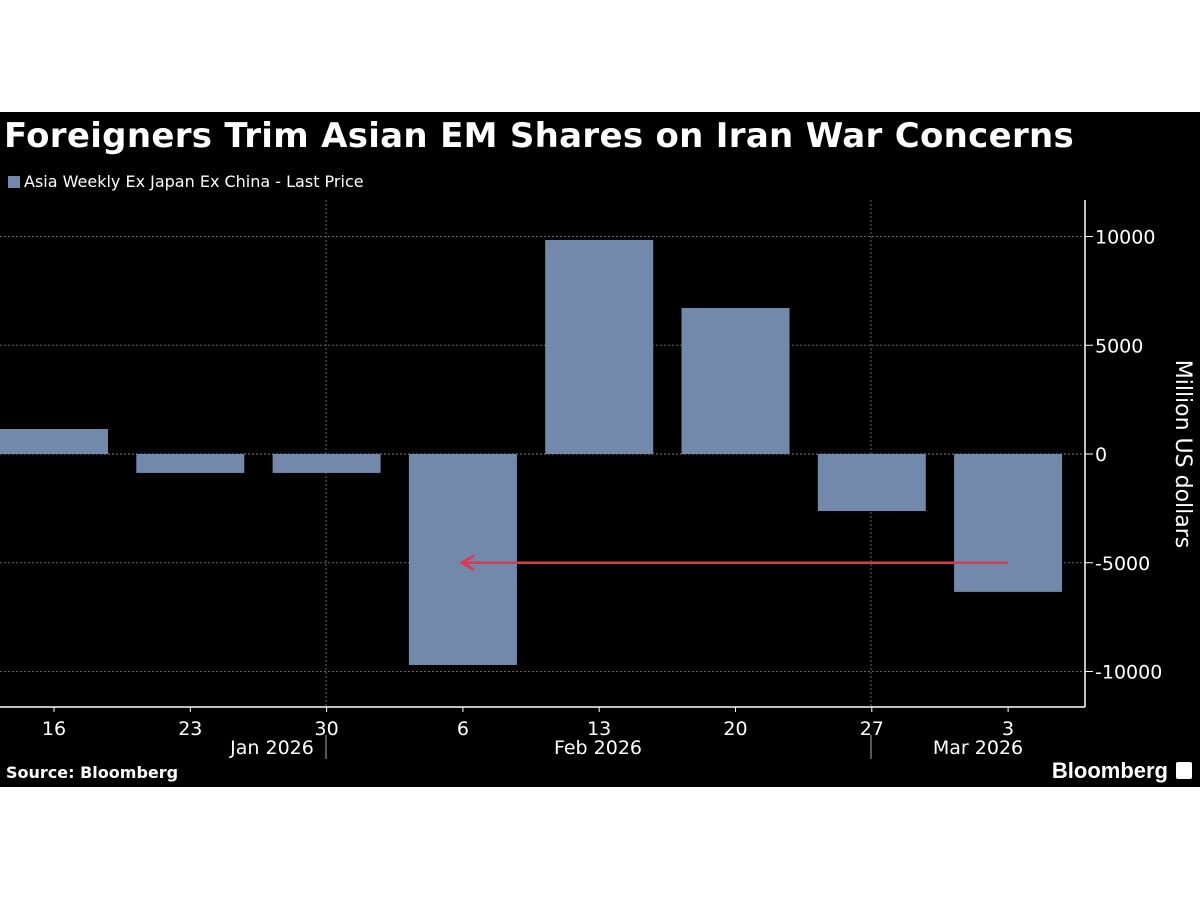 Image resolution: width=1200 pixels, height=900 pixels. Describe the element at coordinates (1119, 346) in the screenshot. I see `y-tick-label: 5000` at that location.